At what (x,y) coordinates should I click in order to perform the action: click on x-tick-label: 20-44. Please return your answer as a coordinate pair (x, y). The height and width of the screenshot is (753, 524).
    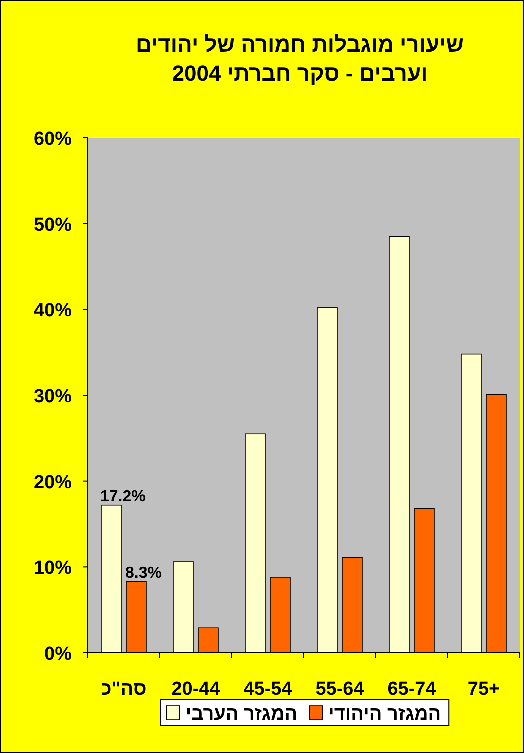
    Looking at the image, I should click on (196, 689).